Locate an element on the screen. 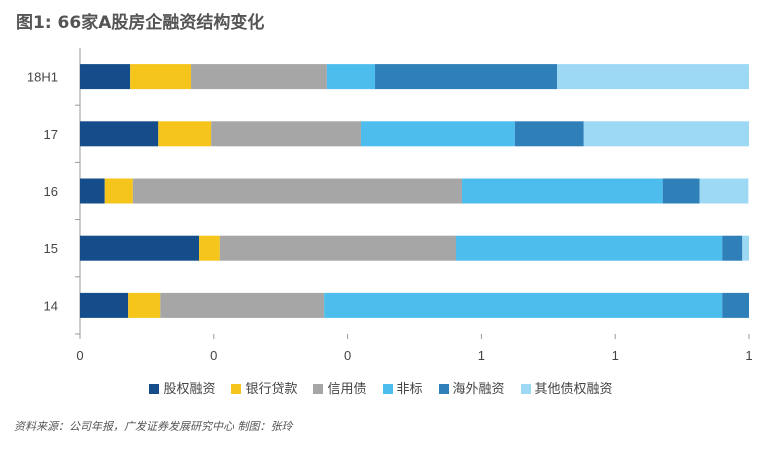 This screenshot has height=467, width=762. legend-label: 海外融资 is located at coordinates (478, 389).